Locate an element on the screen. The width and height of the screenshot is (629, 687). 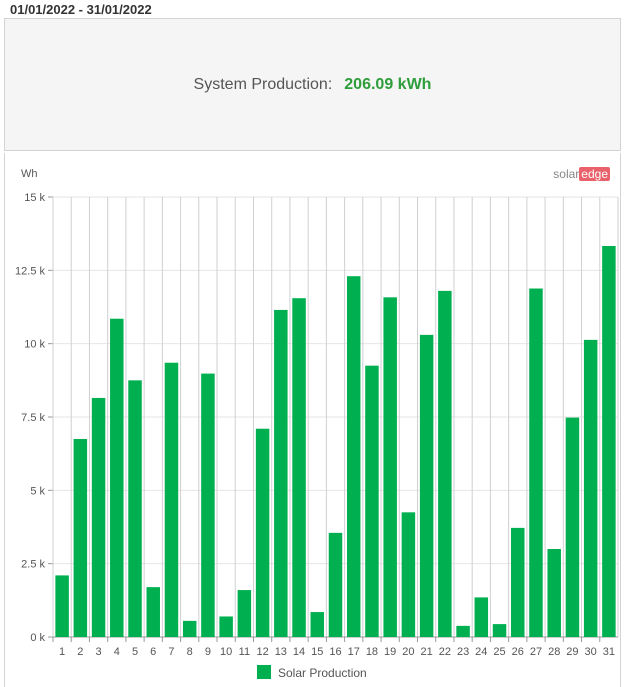
y-axis-label: Wh is located at coordinates (29, 174).